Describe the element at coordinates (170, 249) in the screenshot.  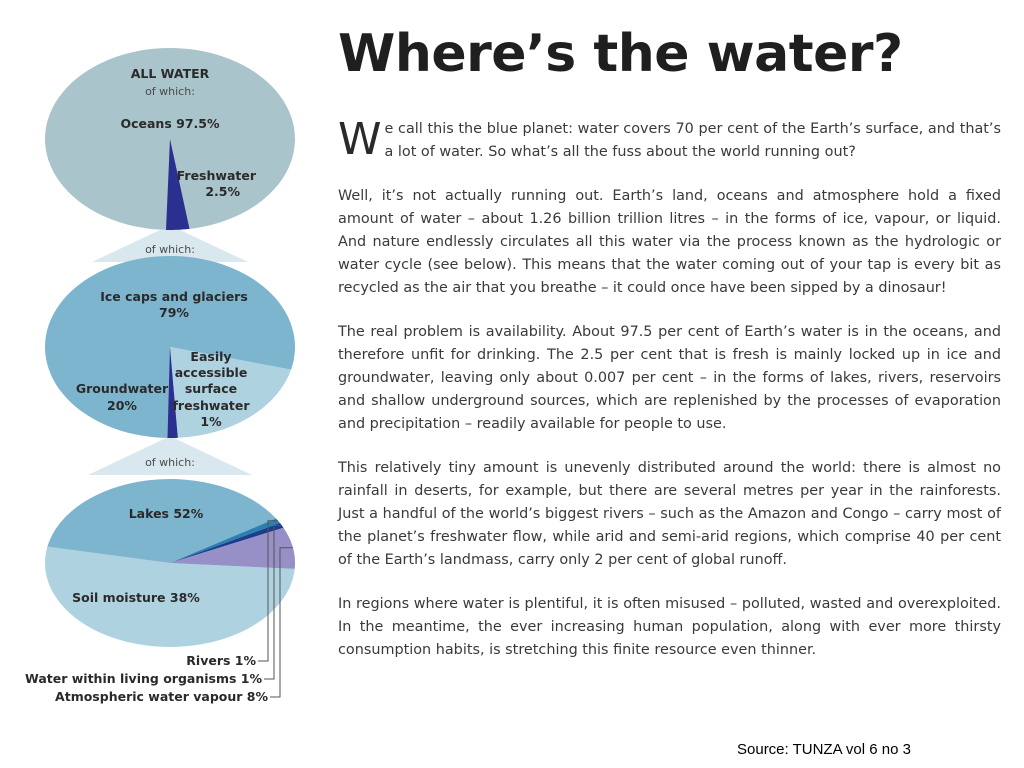
I see `connector1-label: of which:` at that location.